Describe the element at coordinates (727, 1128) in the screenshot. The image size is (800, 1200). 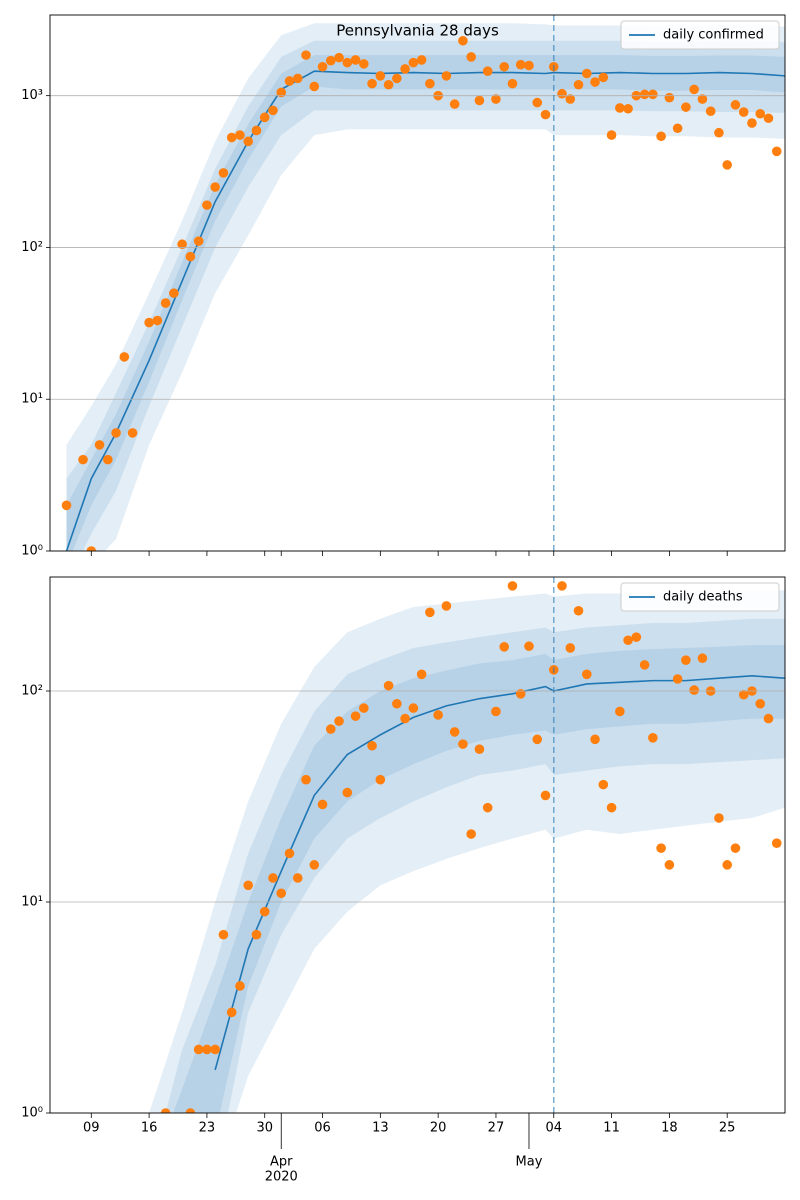
I see `x-tick-label: 25` at that location.